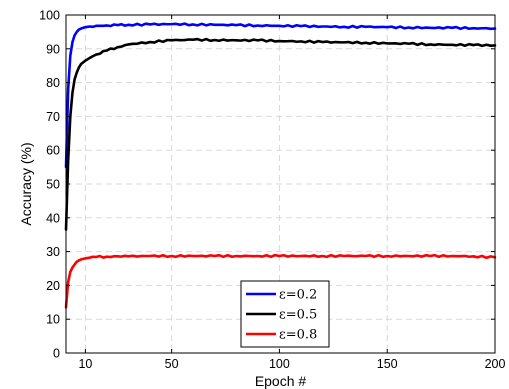 The image size is (509, 389). What do you see at coordinates (53, 320) in the screenshot?
I see `y-tick-label: 10` at bounding box center [53, 320].